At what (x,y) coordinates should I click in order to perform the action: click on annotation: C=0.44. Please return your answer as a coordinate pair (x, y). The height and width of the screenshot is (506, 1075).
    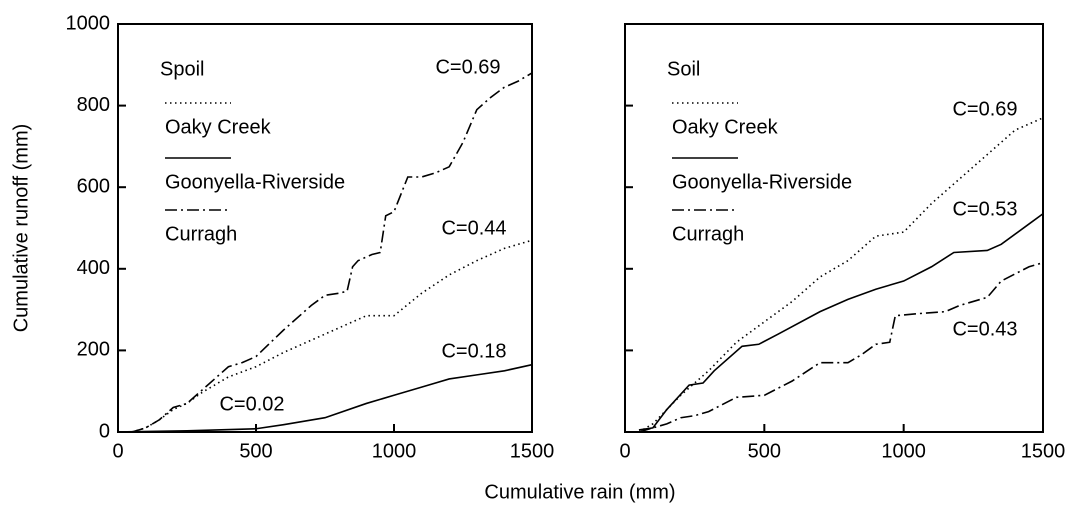
    Looking at the image, I should click on (473, 228).